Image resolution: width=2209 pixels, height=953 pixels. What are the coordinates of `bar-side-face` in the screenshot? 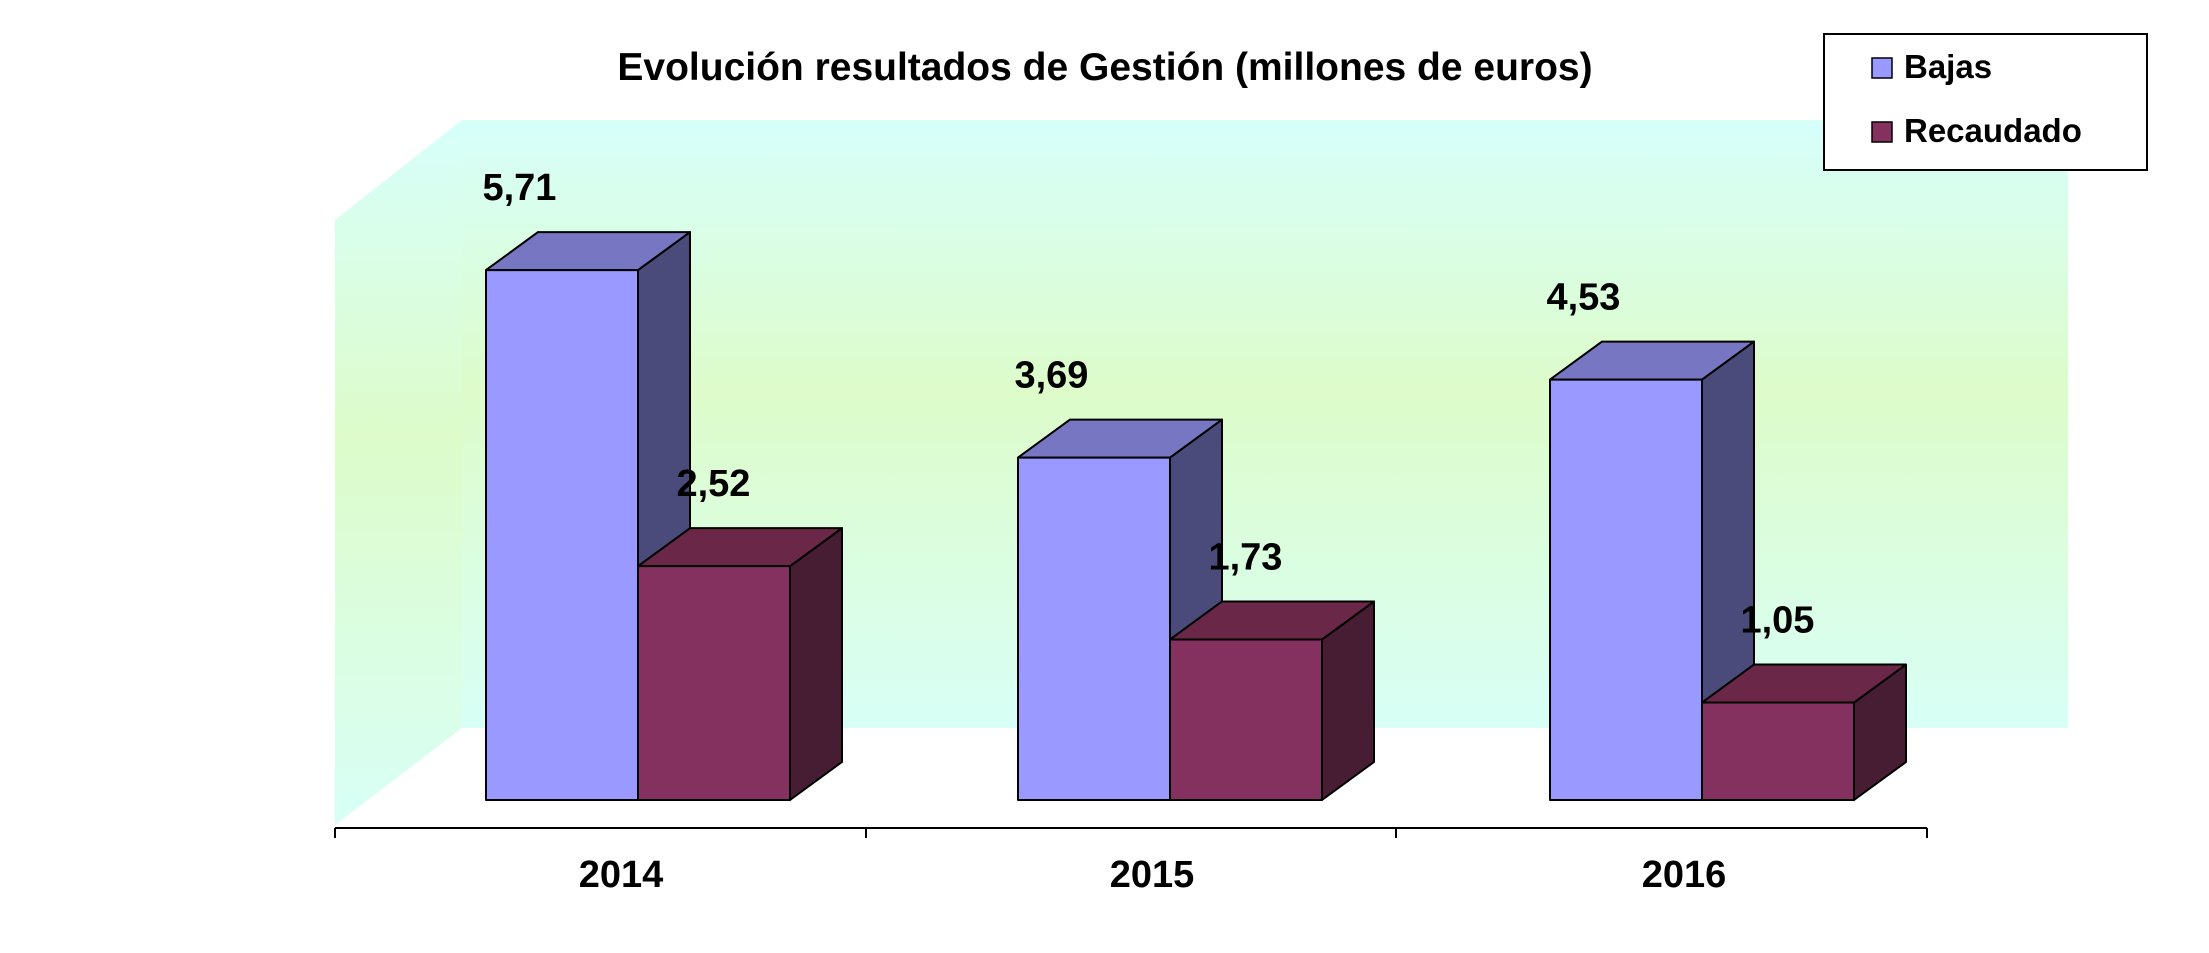 It's located at (816, 664).